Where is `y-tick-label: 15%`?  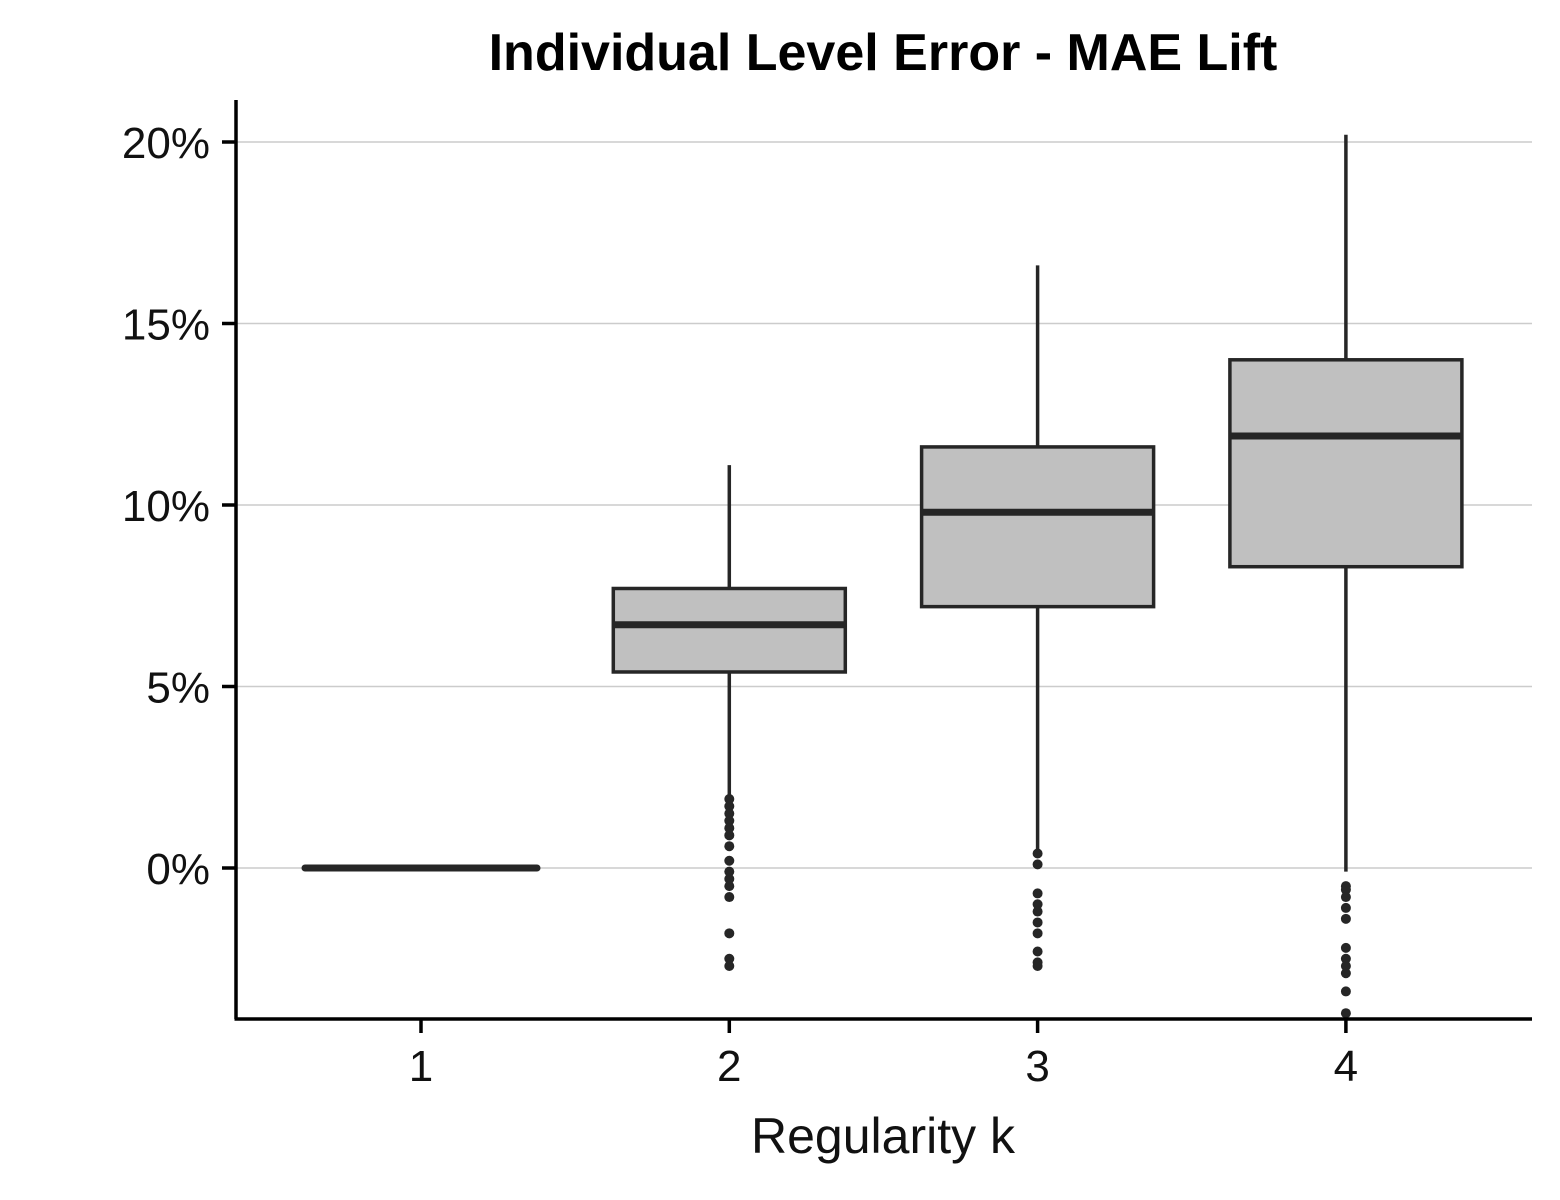 y-tick-label: 15% is located at coordinates (166, 325).